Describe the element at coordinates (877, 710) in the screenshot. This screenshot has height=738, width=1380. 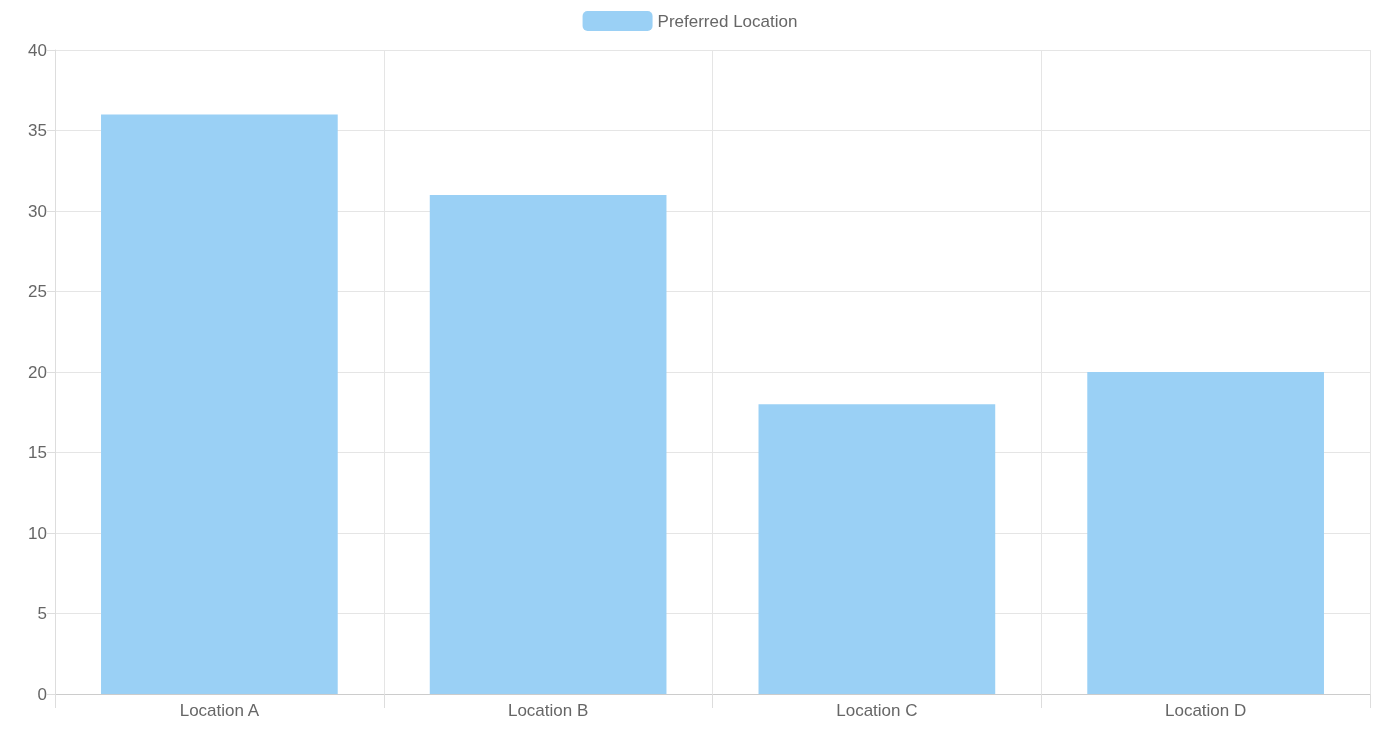
I see `x-tick-label: Location C` at that location.